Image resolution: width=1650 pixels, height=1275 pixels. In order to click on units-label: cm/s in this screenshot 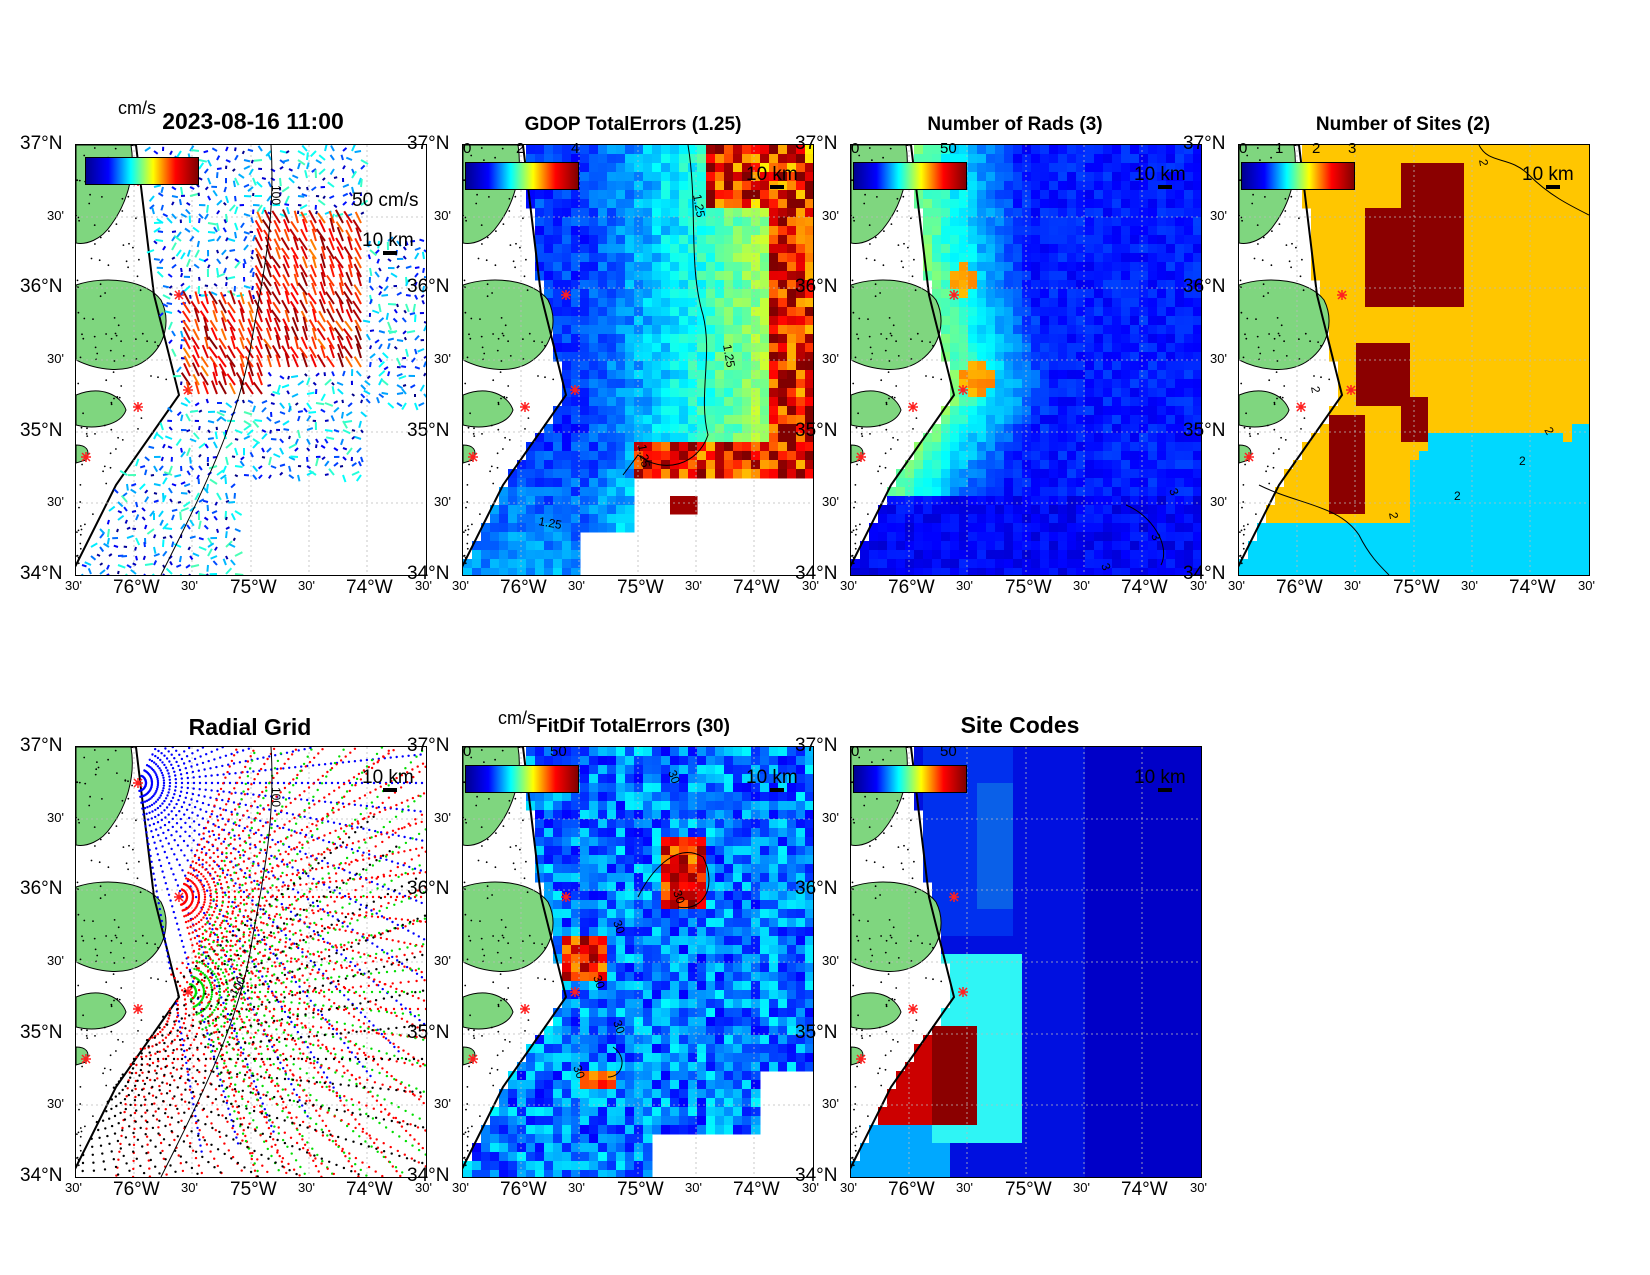, I will do `click(137, 108)`.